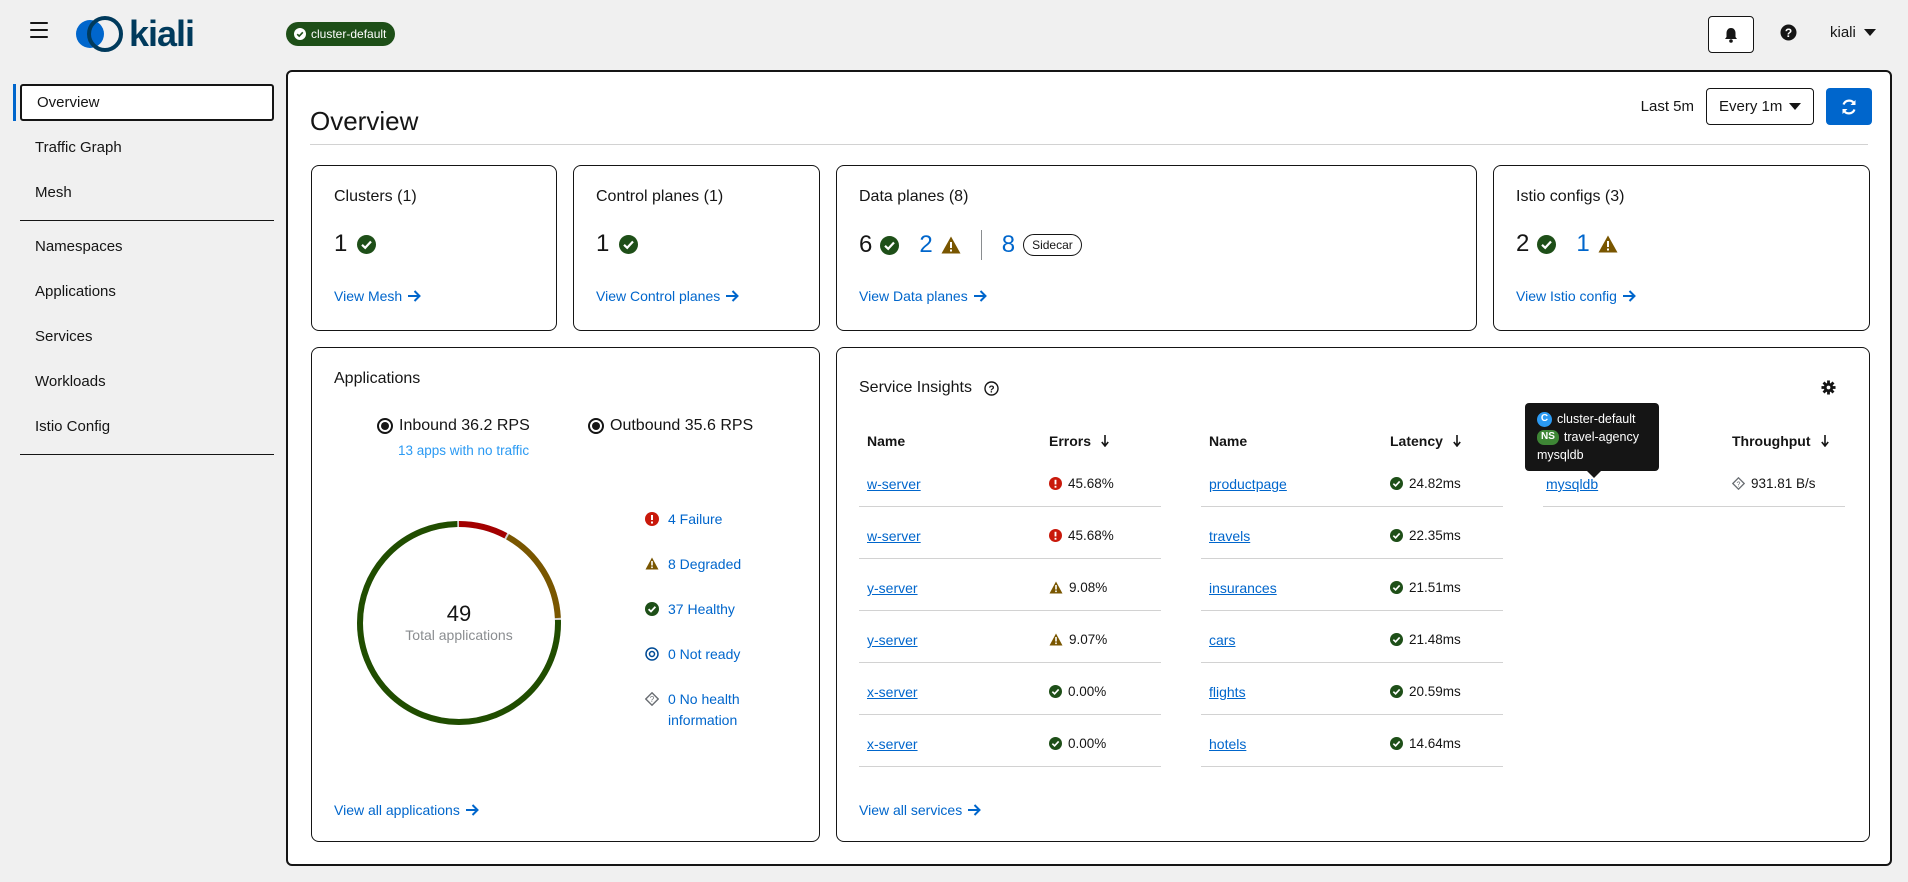  I want to click on table-row-value: 22.35ms, so click(1425, 535).